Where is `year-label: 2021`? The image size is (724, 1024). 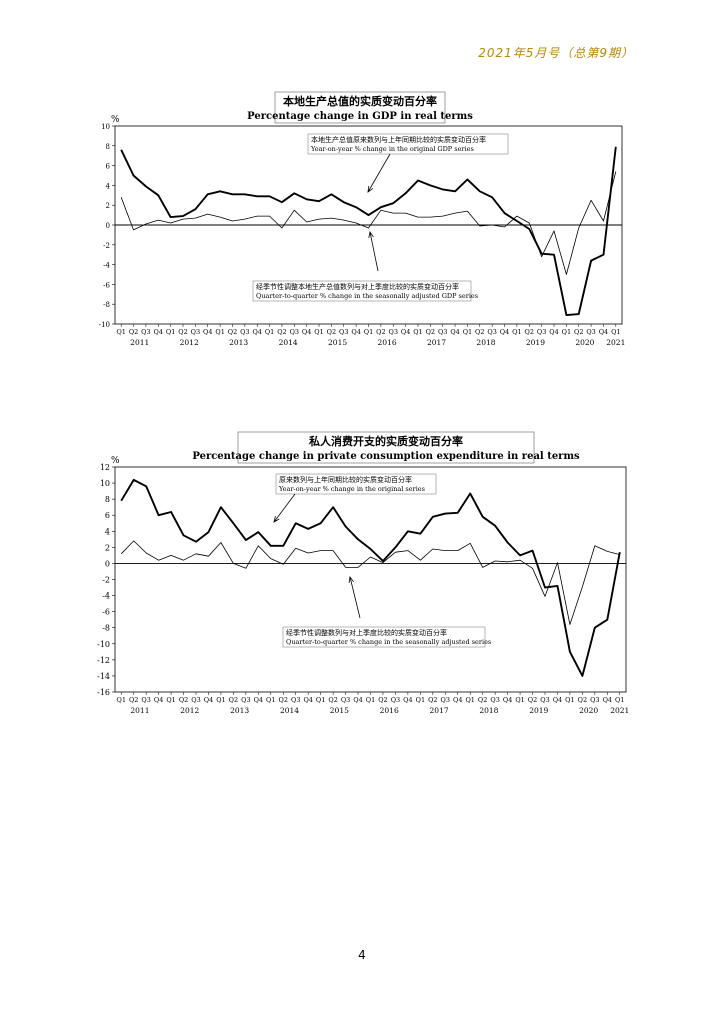 year-label: 2021 is located at coordinates (619, 710).